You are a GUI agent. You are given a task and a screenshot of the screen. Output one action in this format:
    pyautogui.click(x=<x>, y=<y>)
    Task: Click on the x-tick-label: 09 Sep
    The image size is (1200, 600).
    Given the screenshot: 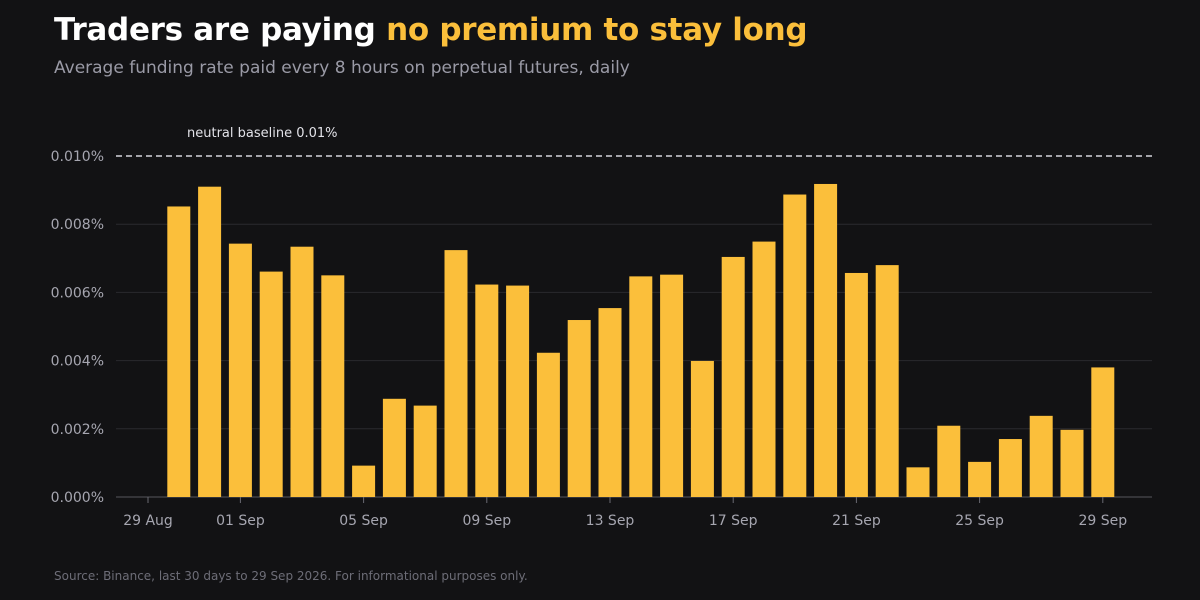 What is the action you would take?
    pyautogui.click(x=486, y=521)
    